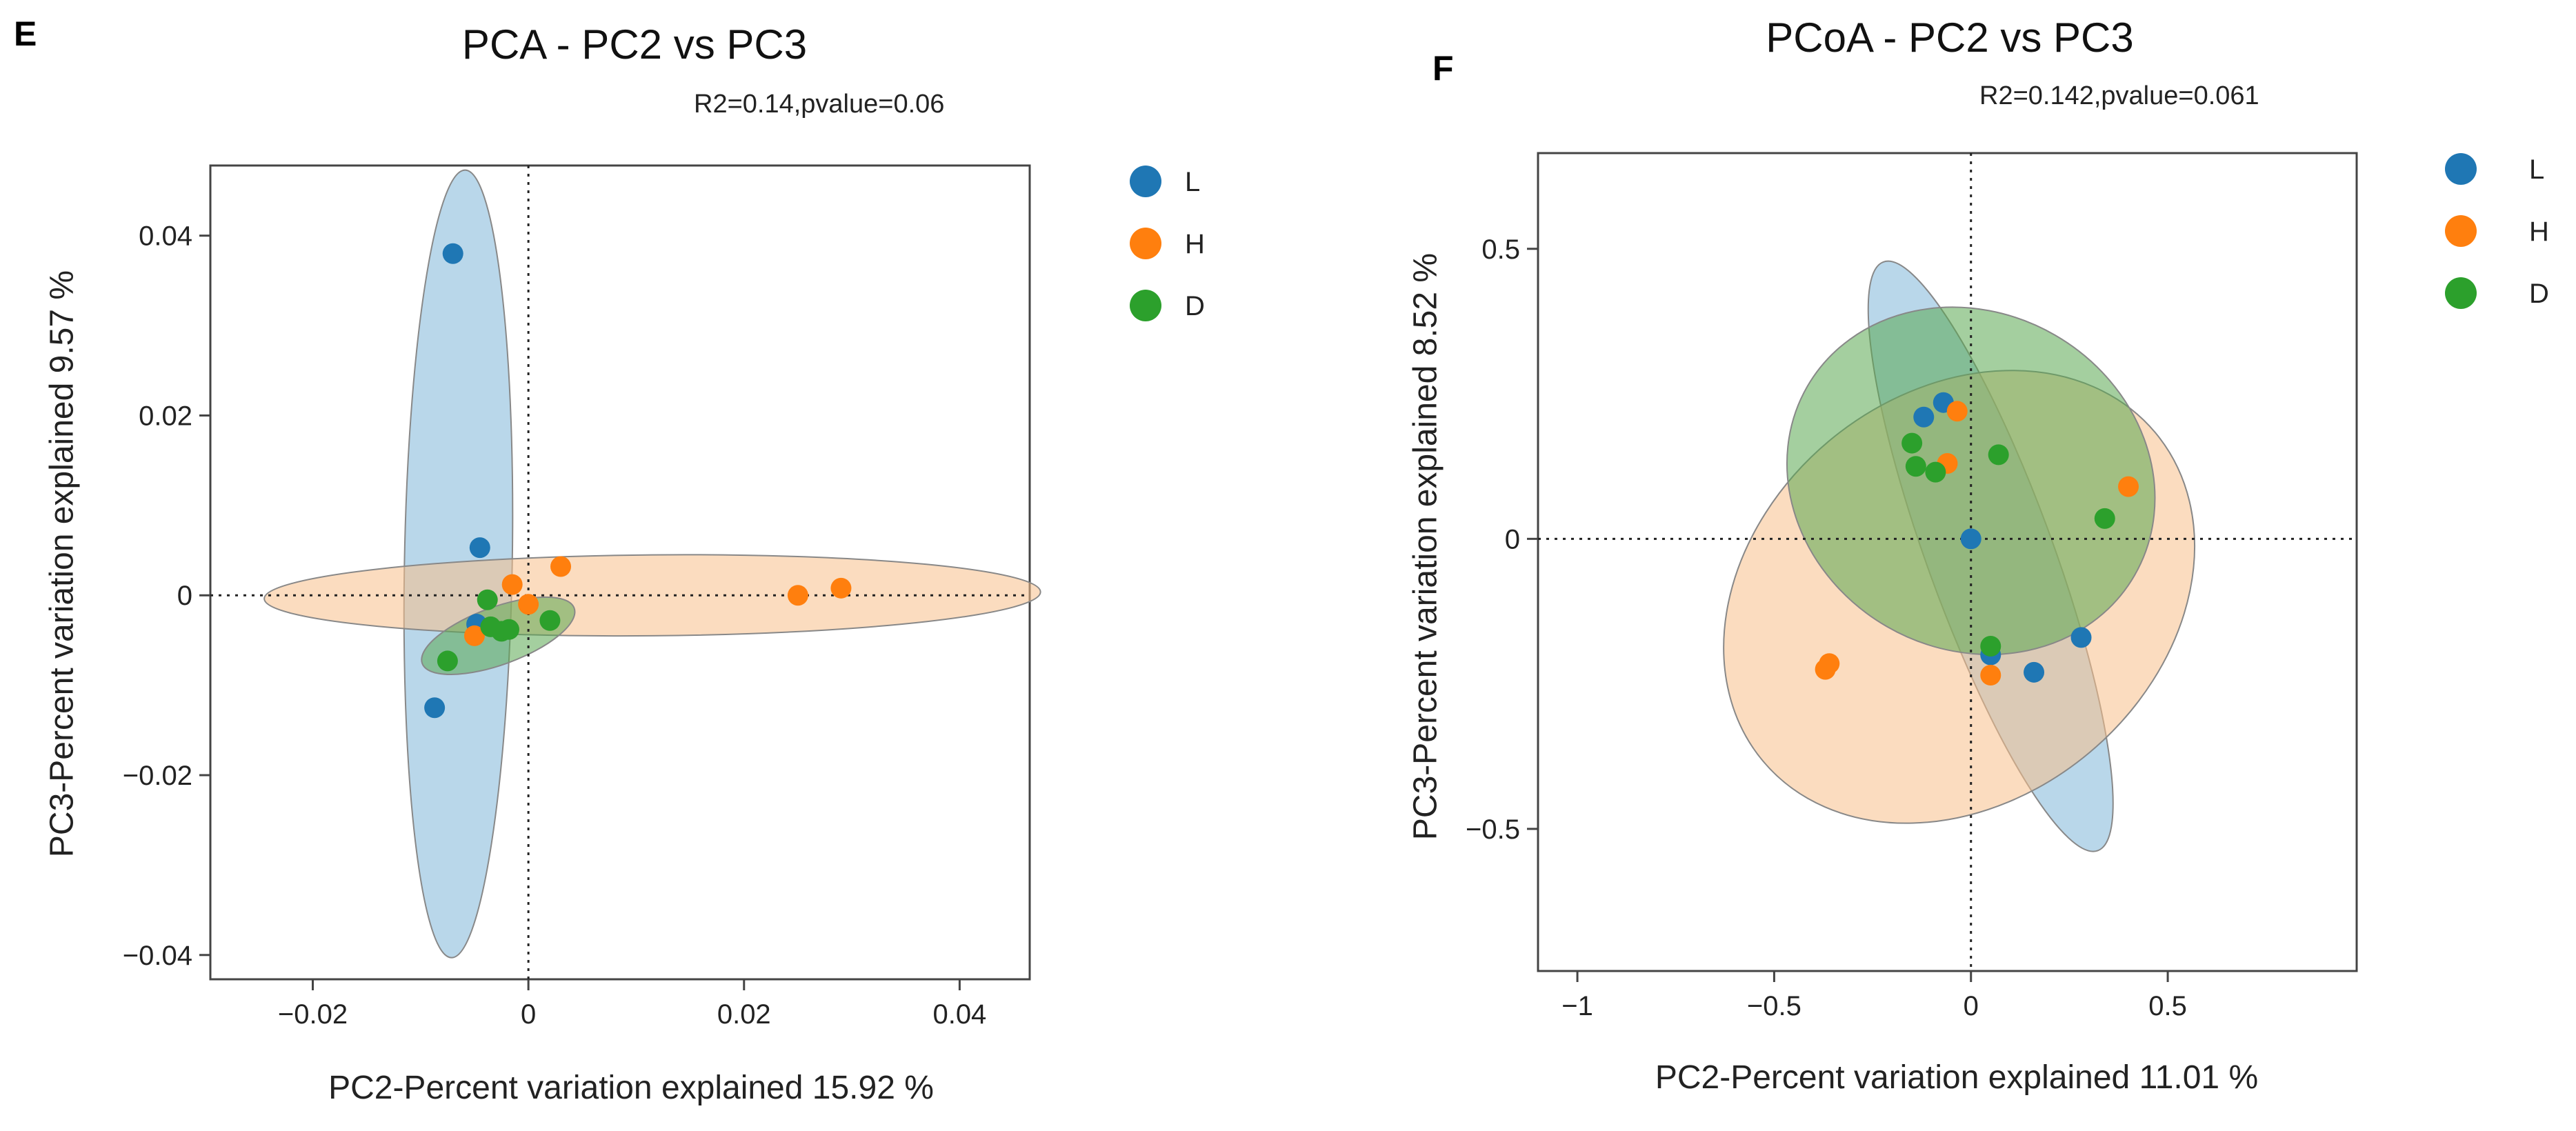  Describe the element at coordinates (1971, 481) in the screenshot. I see `confidence-ellipse-d` at that location.